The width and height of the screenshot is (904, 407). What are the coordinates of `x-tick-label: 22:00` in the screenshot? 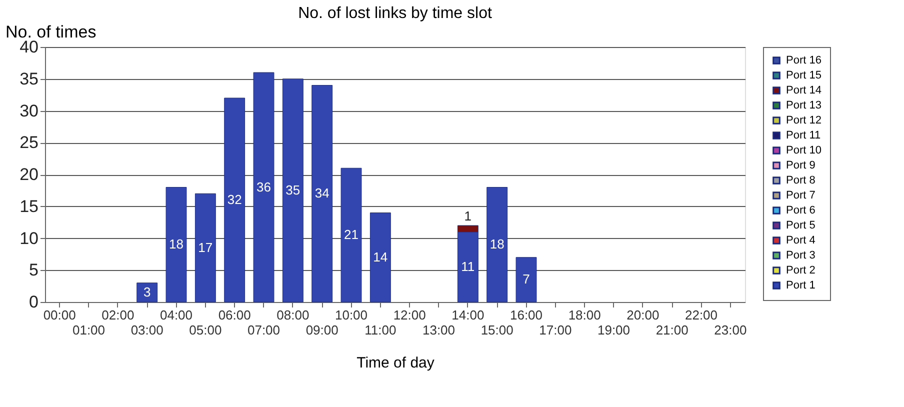 It's located at (701, 315).